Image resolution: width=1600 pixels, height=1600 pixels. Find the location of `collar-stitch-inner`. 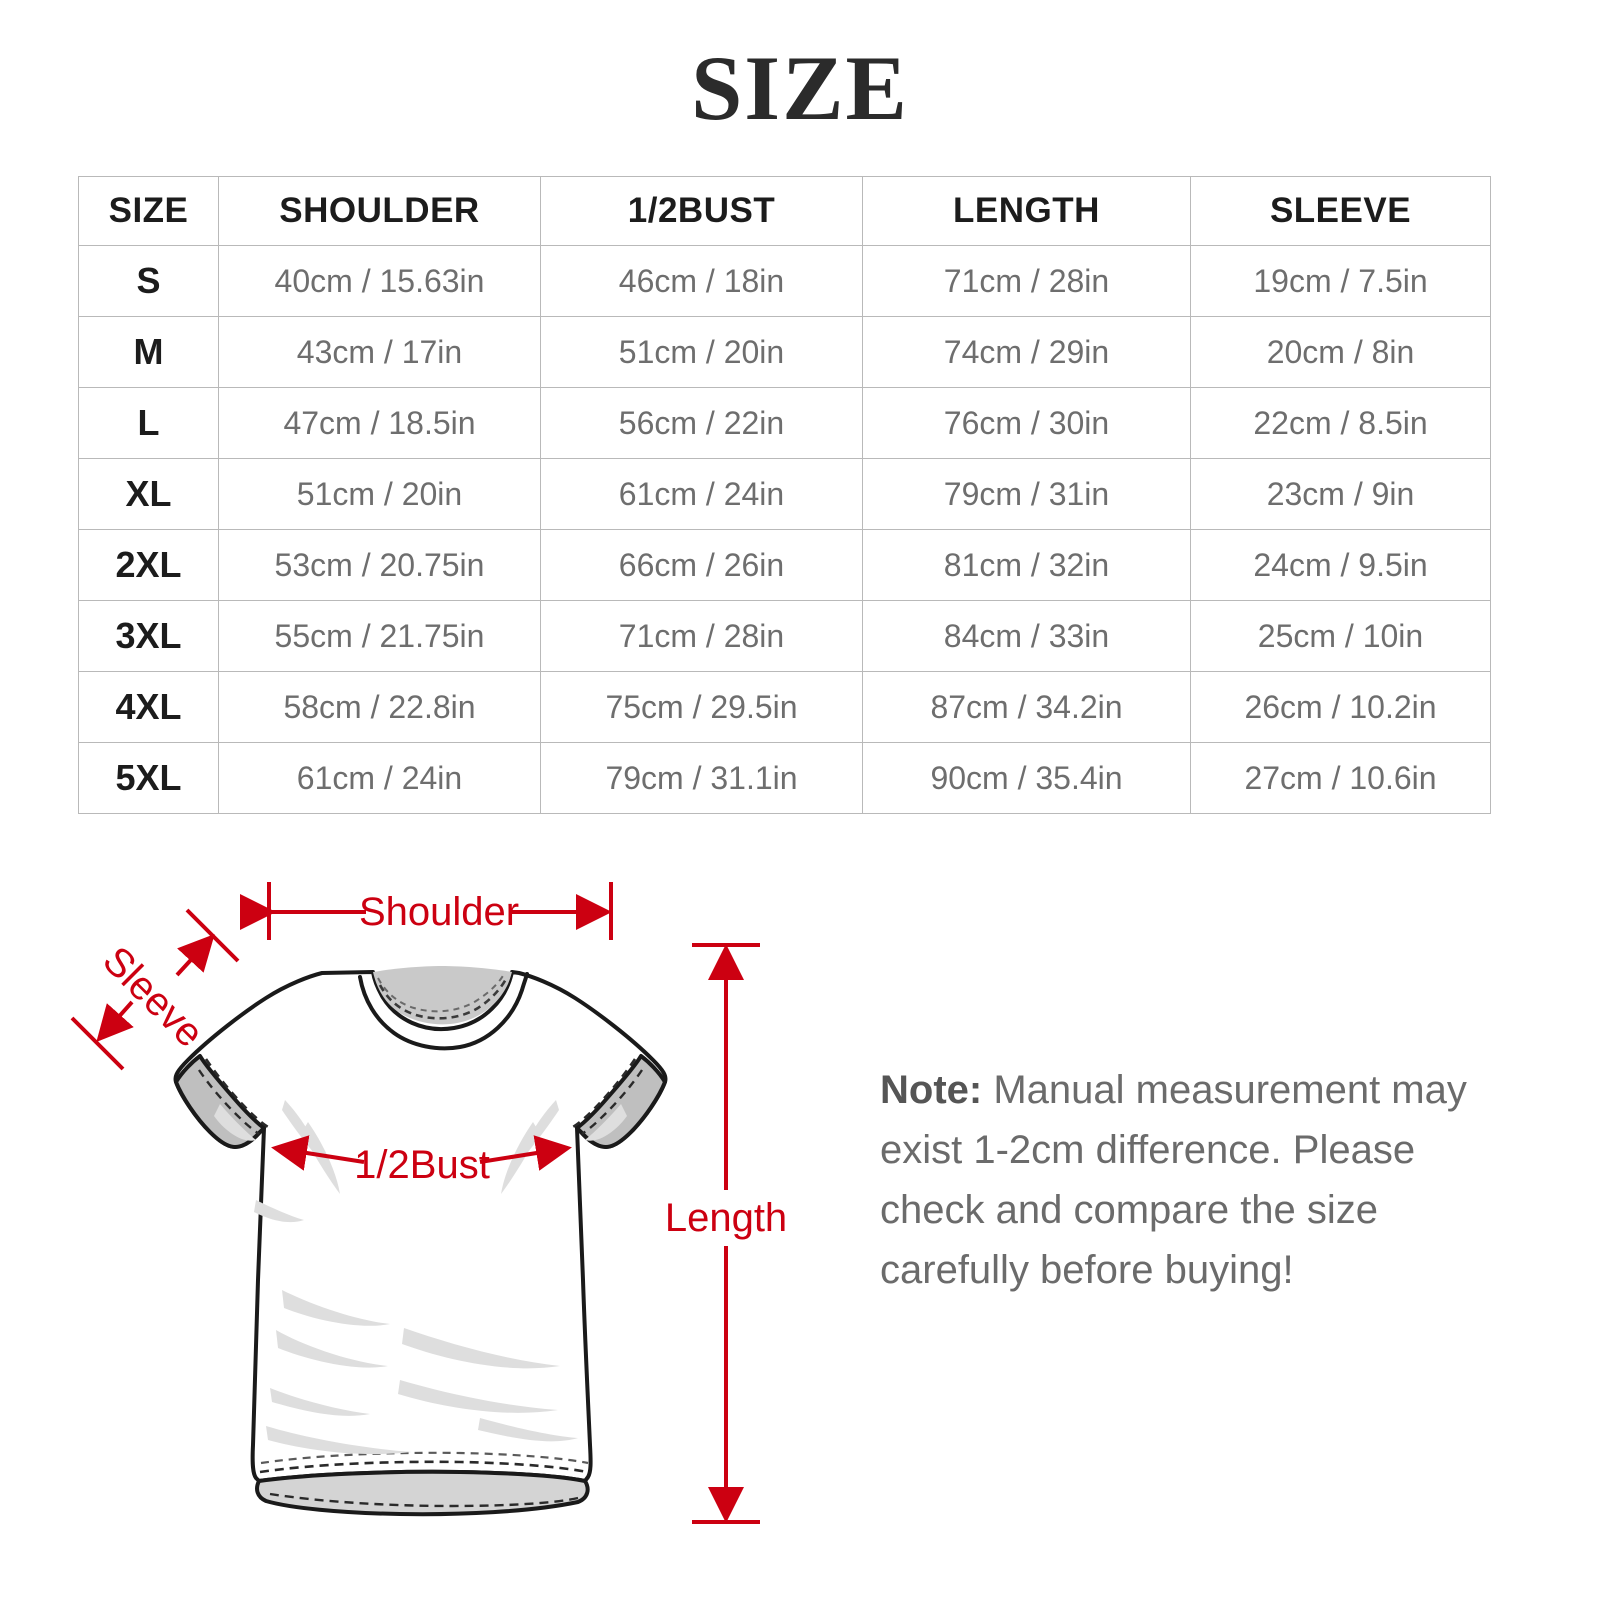

collar-stitch-inner is located at coordinates (441, 993).